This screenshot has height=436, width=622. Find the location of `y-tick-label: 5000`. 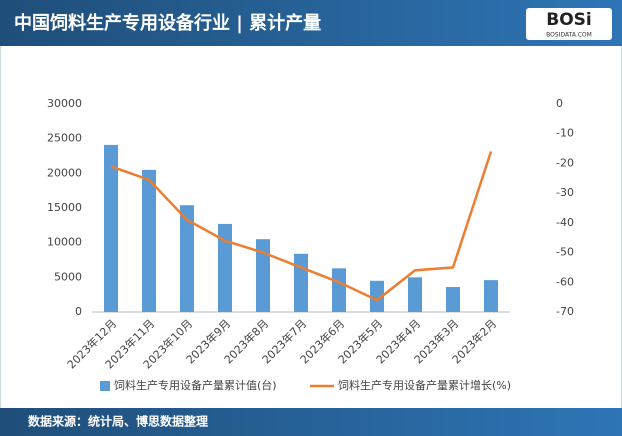

y-tick-label: 5000 is located at coordinates (68, 276).